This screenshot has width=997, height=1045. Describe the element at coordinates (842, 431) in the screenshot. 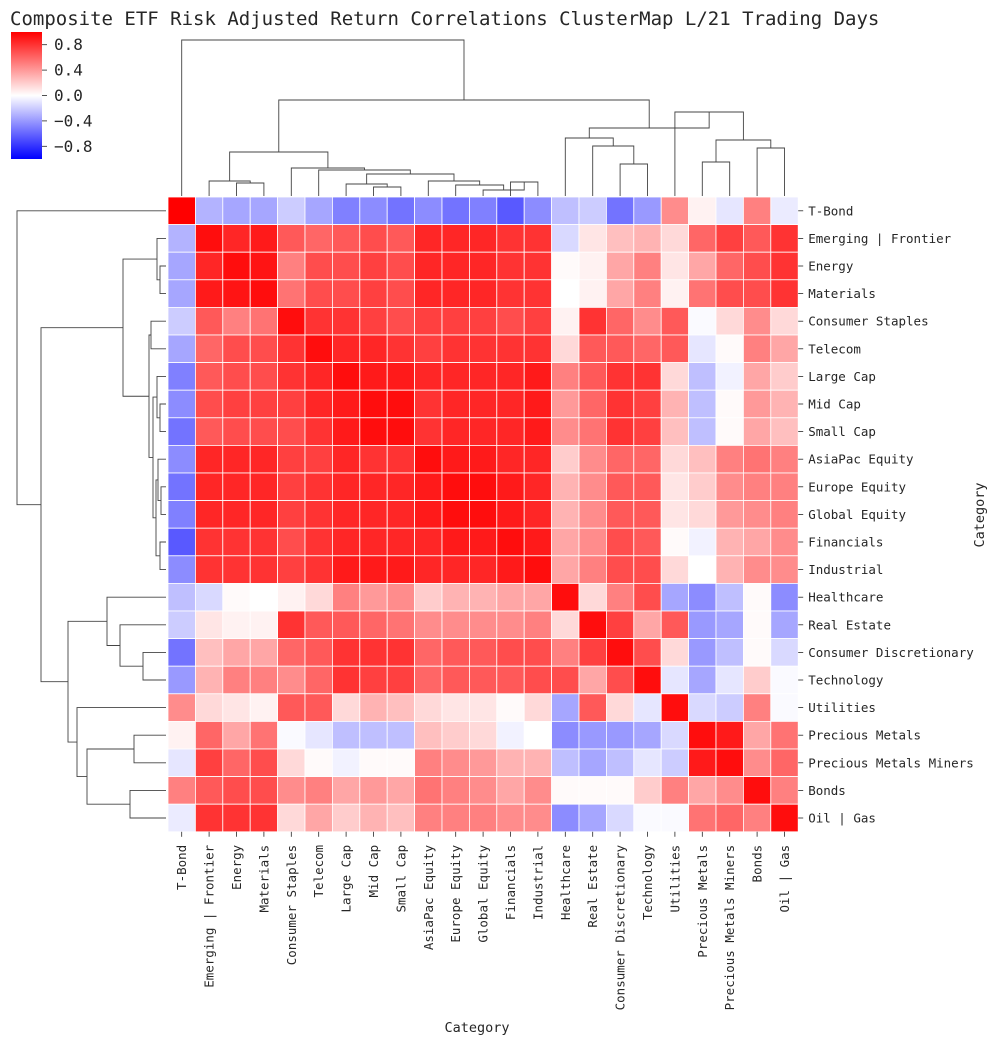

I see `row-label-small-cap: Small Cap` at that location.